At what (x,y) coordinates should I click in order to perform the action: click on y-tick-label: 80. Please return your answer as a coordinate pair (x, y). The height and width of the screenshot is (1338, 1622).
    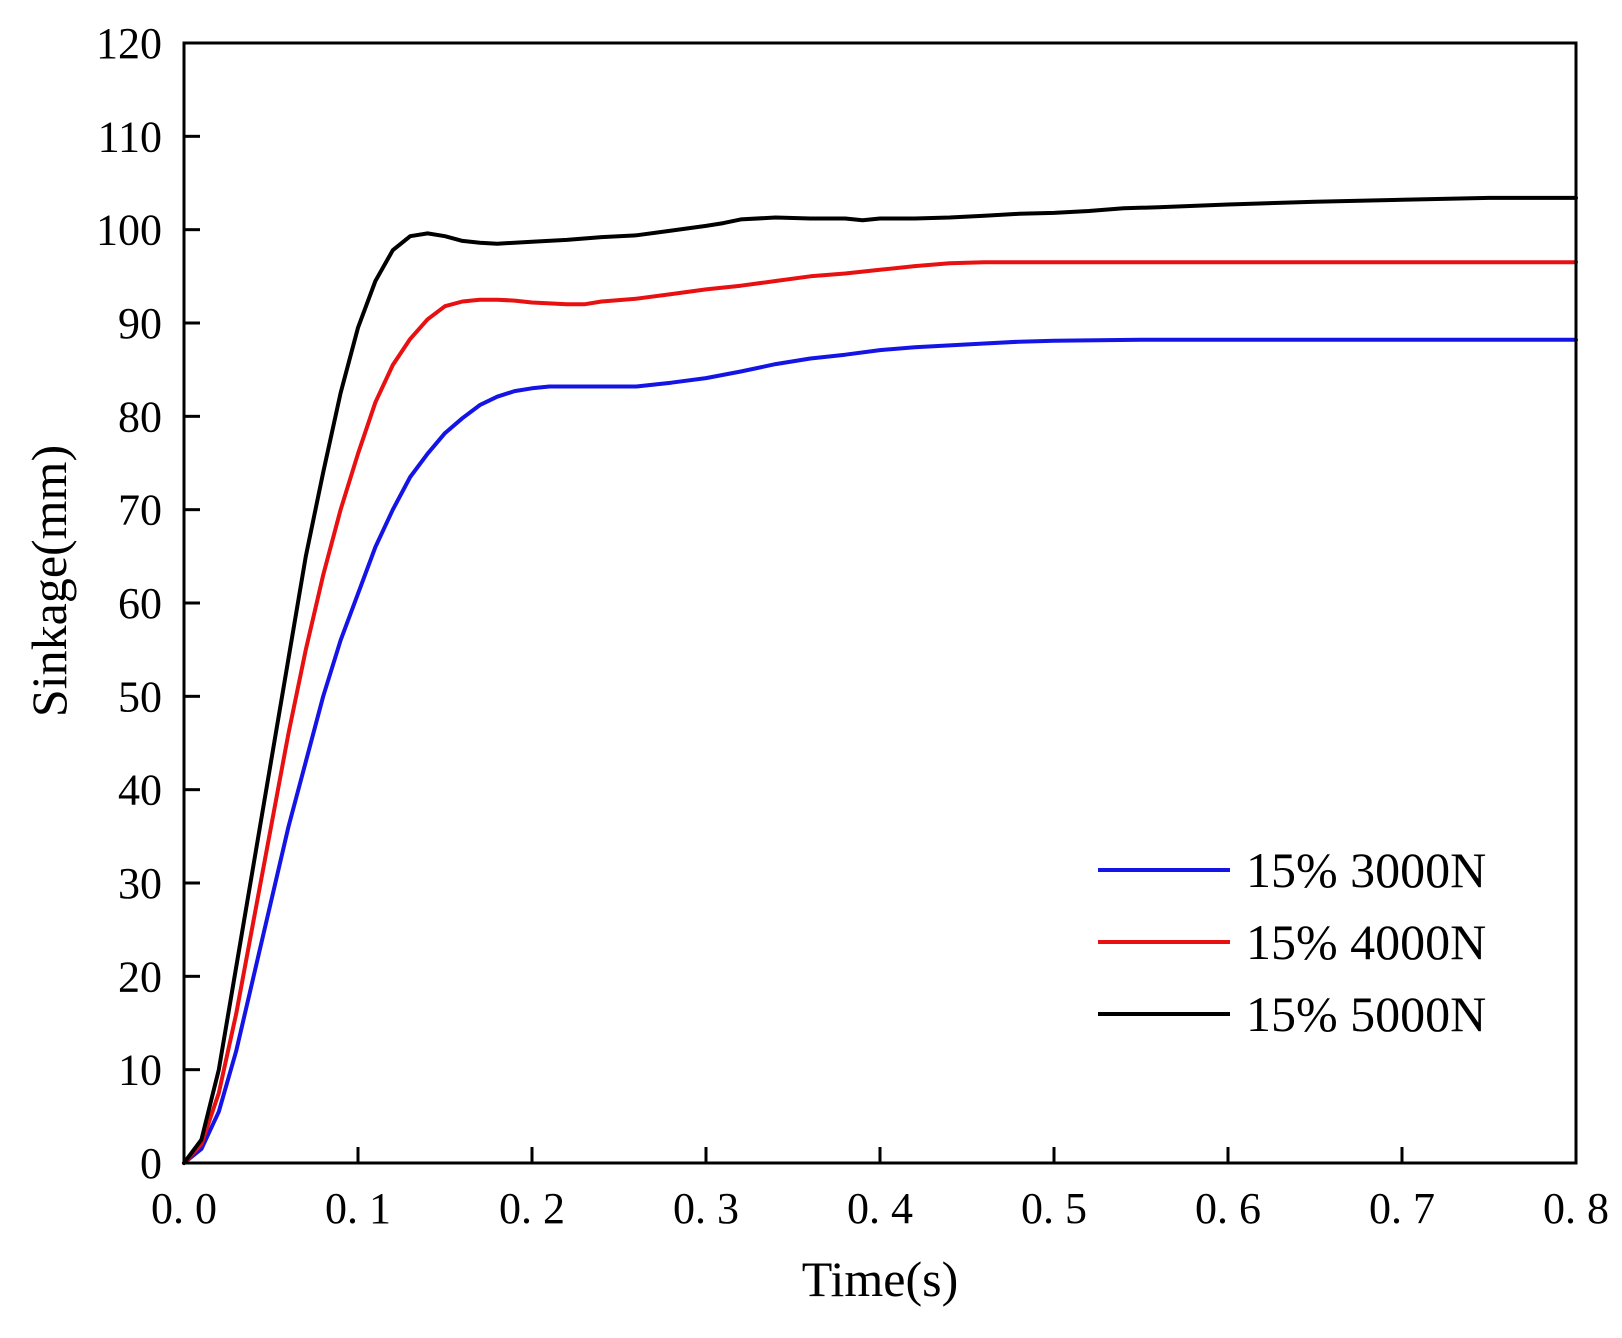
    Looking at the image, I should click on (140, 416).